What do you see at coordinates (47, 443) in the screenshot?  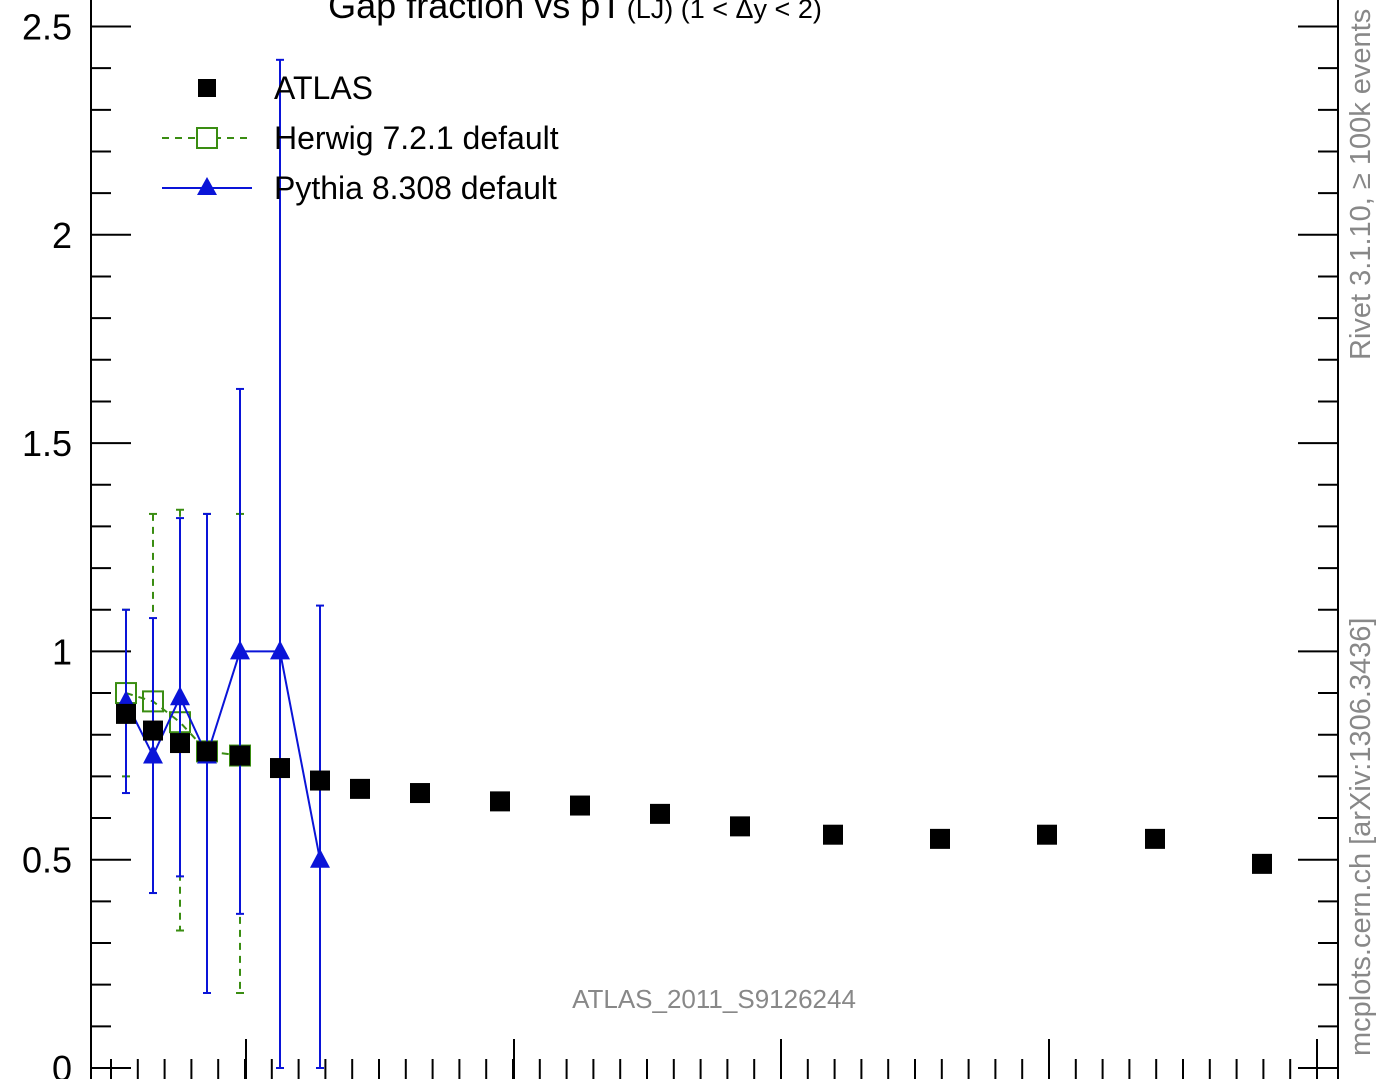 I see `y-tick-label: 1.5` at bounding box center [47, 443].